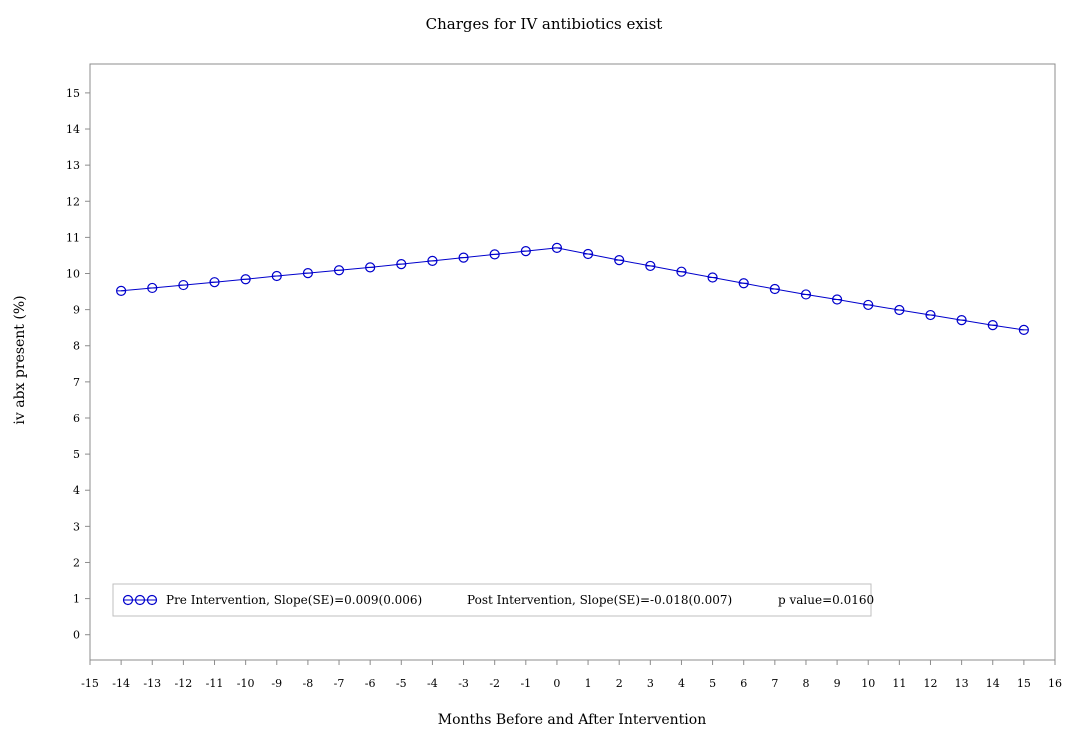 The height and width of the screenshot is (734, 1065). I want to click on x-tick-label: 1, so click(588, 683).